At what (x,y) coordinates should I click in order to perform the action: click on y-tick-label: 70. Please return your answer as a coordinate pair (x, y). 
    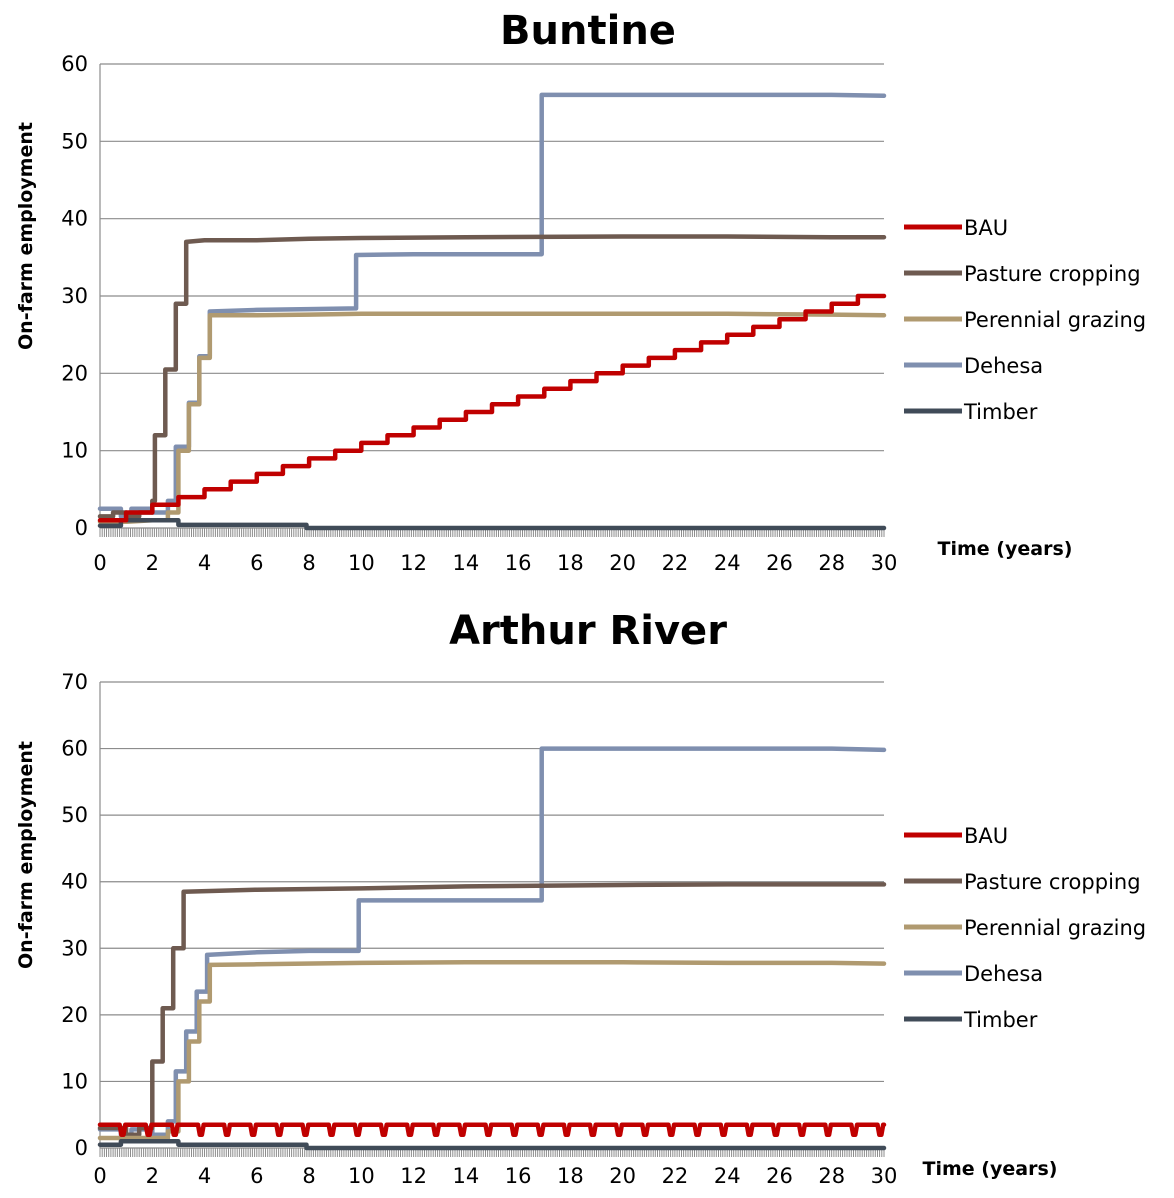
    Looking at the image, I should click on (74, 682).